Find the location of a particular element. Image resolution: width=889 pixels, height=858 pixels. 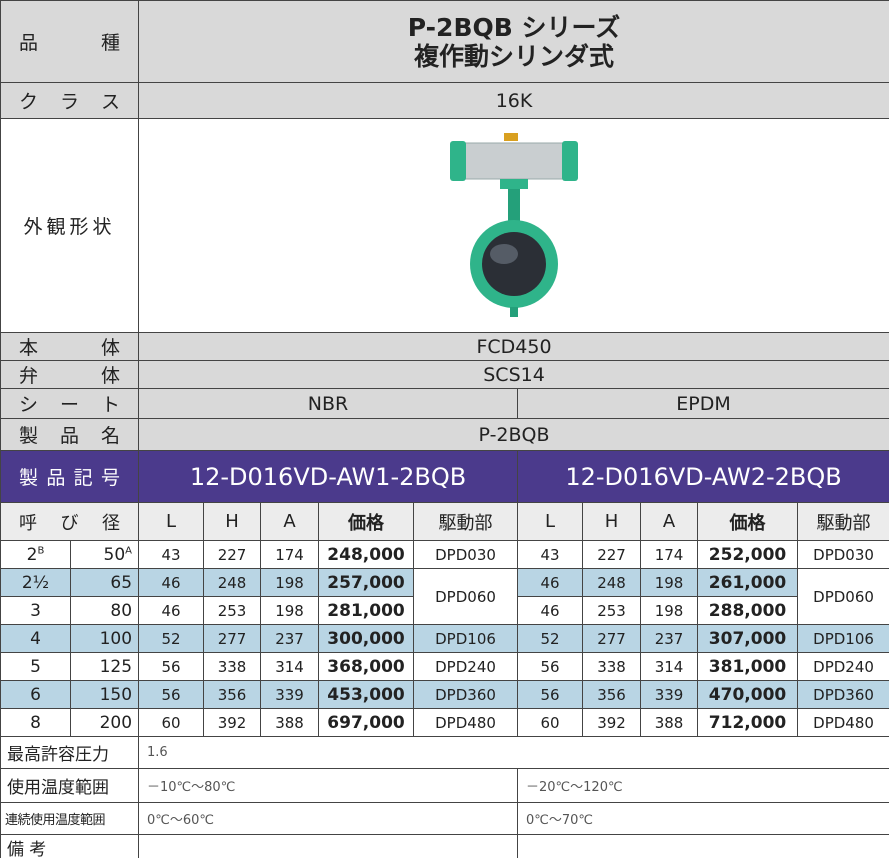

value: 0℃～60℃ is located at coordinates (328, 818).